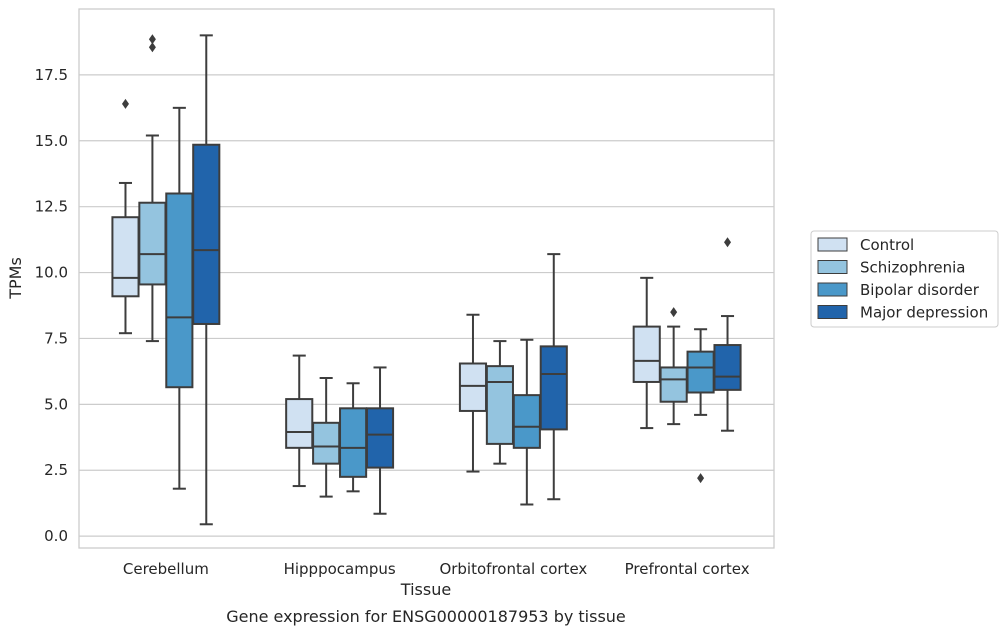  I want to click on legend-frame, so click(904, 279).